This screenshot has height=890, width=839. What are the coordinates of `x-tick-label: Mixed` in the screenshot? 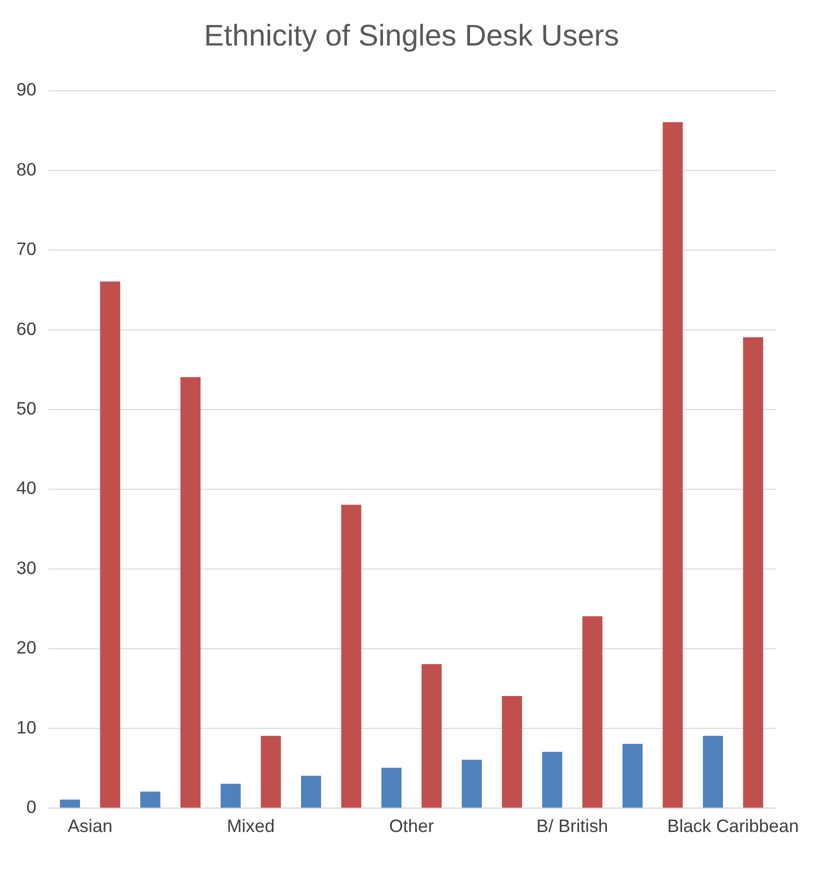 It's located at (250, 826).